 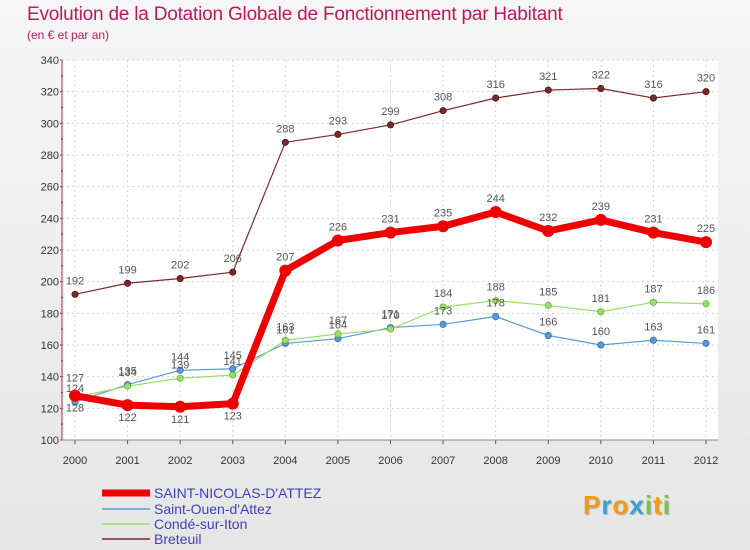 What do you see at coordinates (233, 417) in the screenshot?
I see `data-label: 123` at bounding box center [233, 417].